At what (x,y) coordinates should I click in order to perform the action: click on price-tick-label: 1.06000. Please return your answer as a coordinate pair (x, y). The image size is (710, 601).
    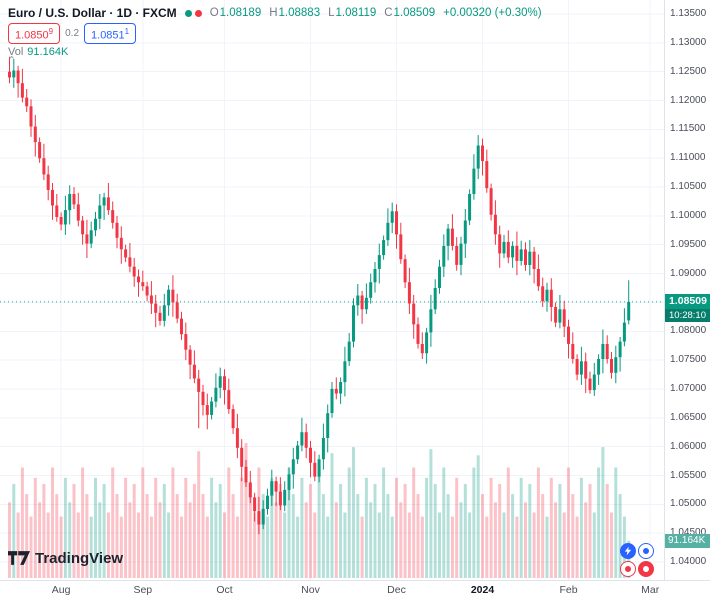
    Looking at the image, I should click on (688, 446).